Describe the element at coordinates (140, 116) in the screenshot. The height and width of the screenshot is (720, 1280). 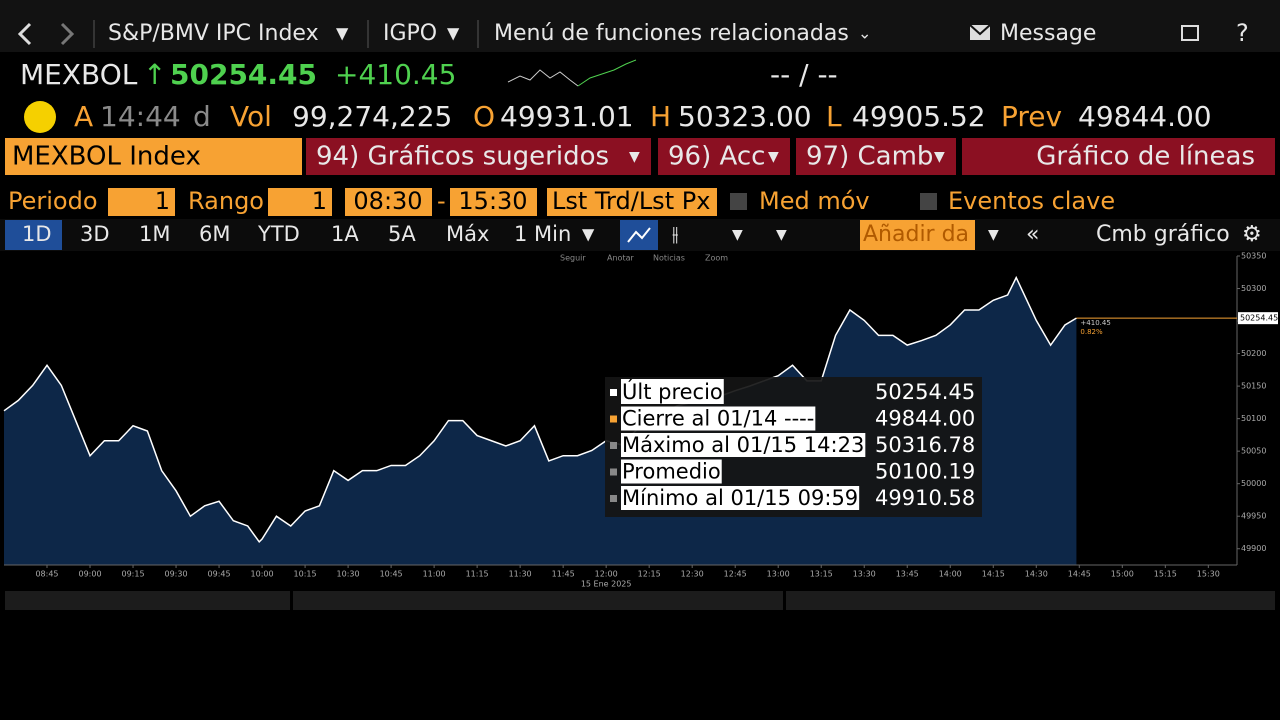
I see `time: 14:44` at that location.